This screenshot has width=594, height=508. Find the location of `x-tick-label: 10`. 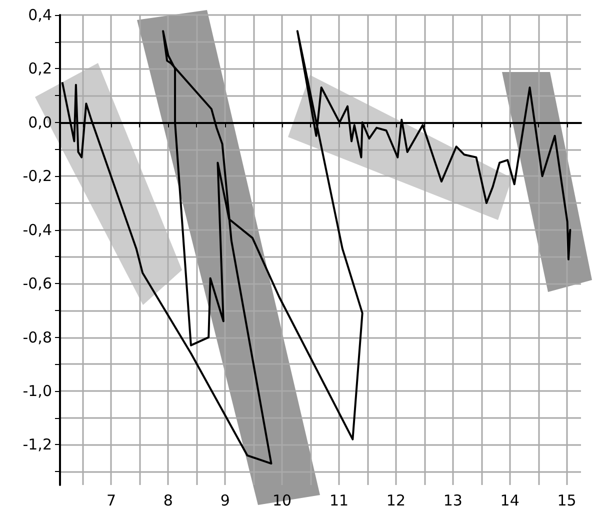

x-tick-label: 10 is located at coordinates (282, 500).